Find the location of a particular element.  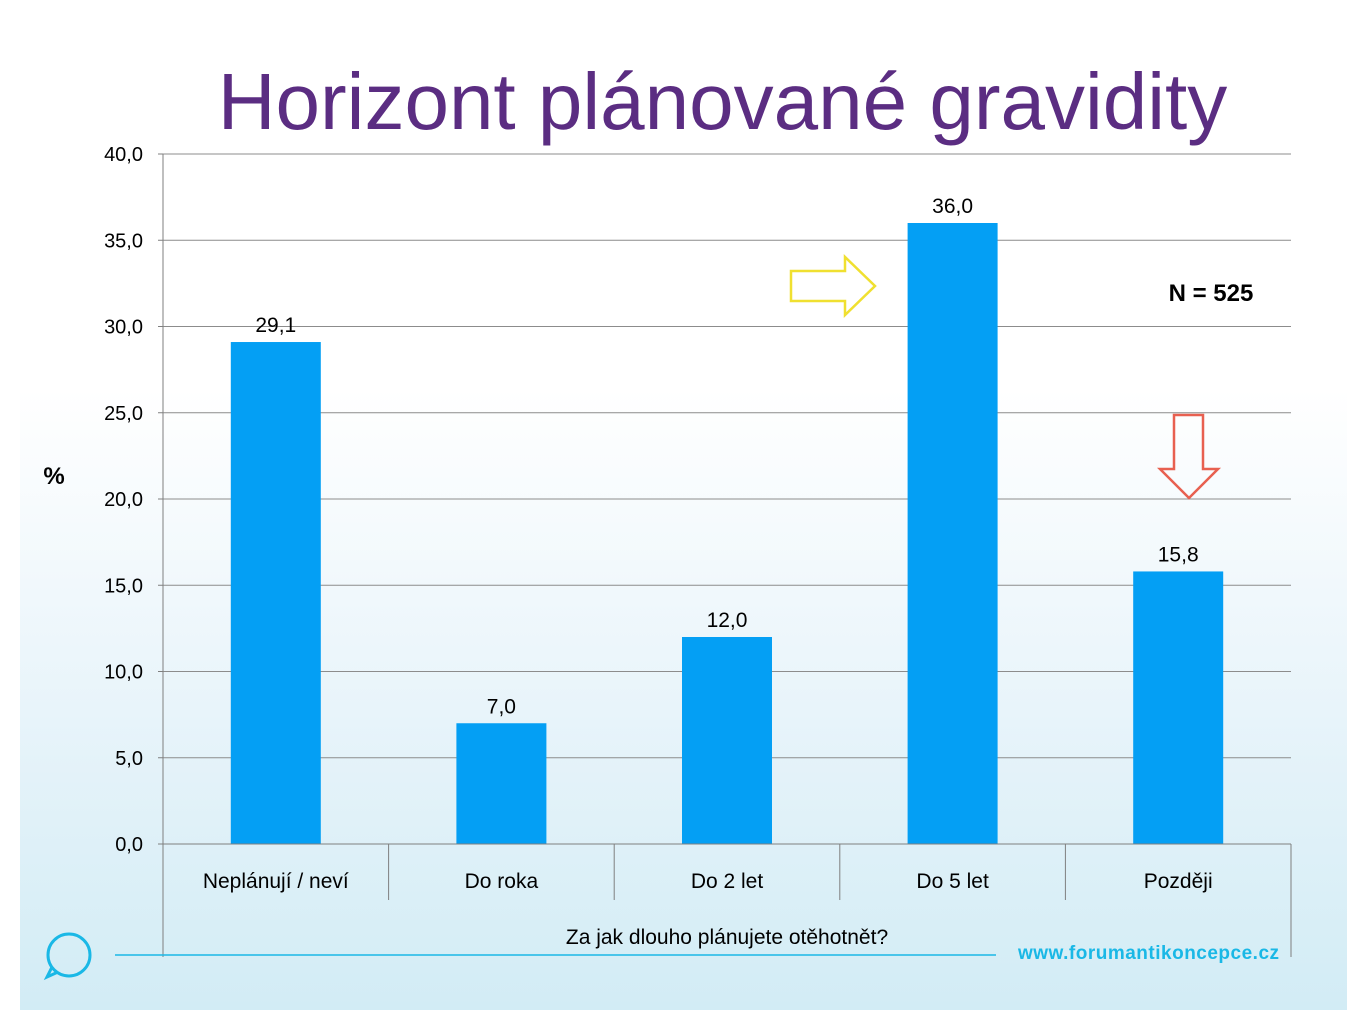

y-axis-ticks: 0,0 5,0 10,0 15,0 20,0 25,0 30,0 35,0 40,0 is located at coordinates (123, 500).